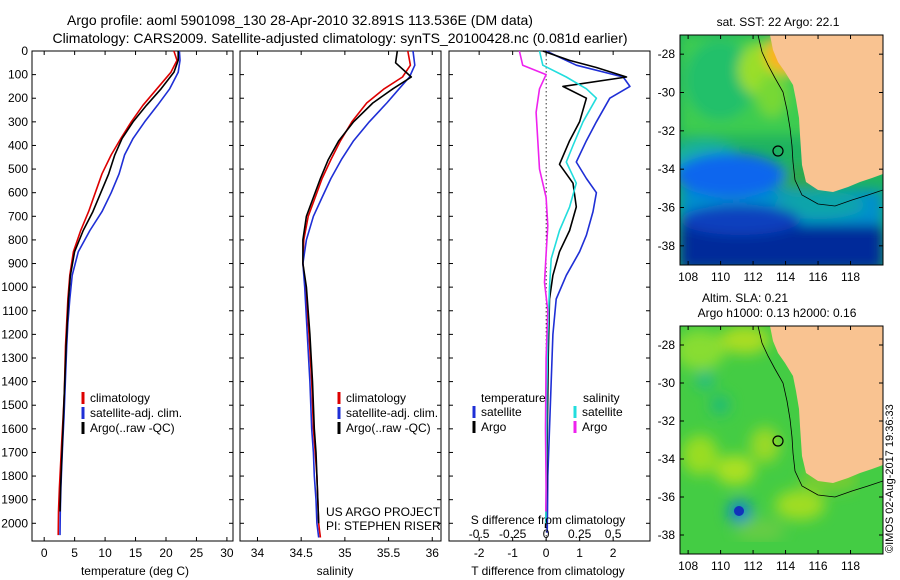 The image size is (900, 580). What do you see at coordinates (14, 382) in the screenshot?
I see `depth-tick-label: 1400` at bounding box center [14, 382].